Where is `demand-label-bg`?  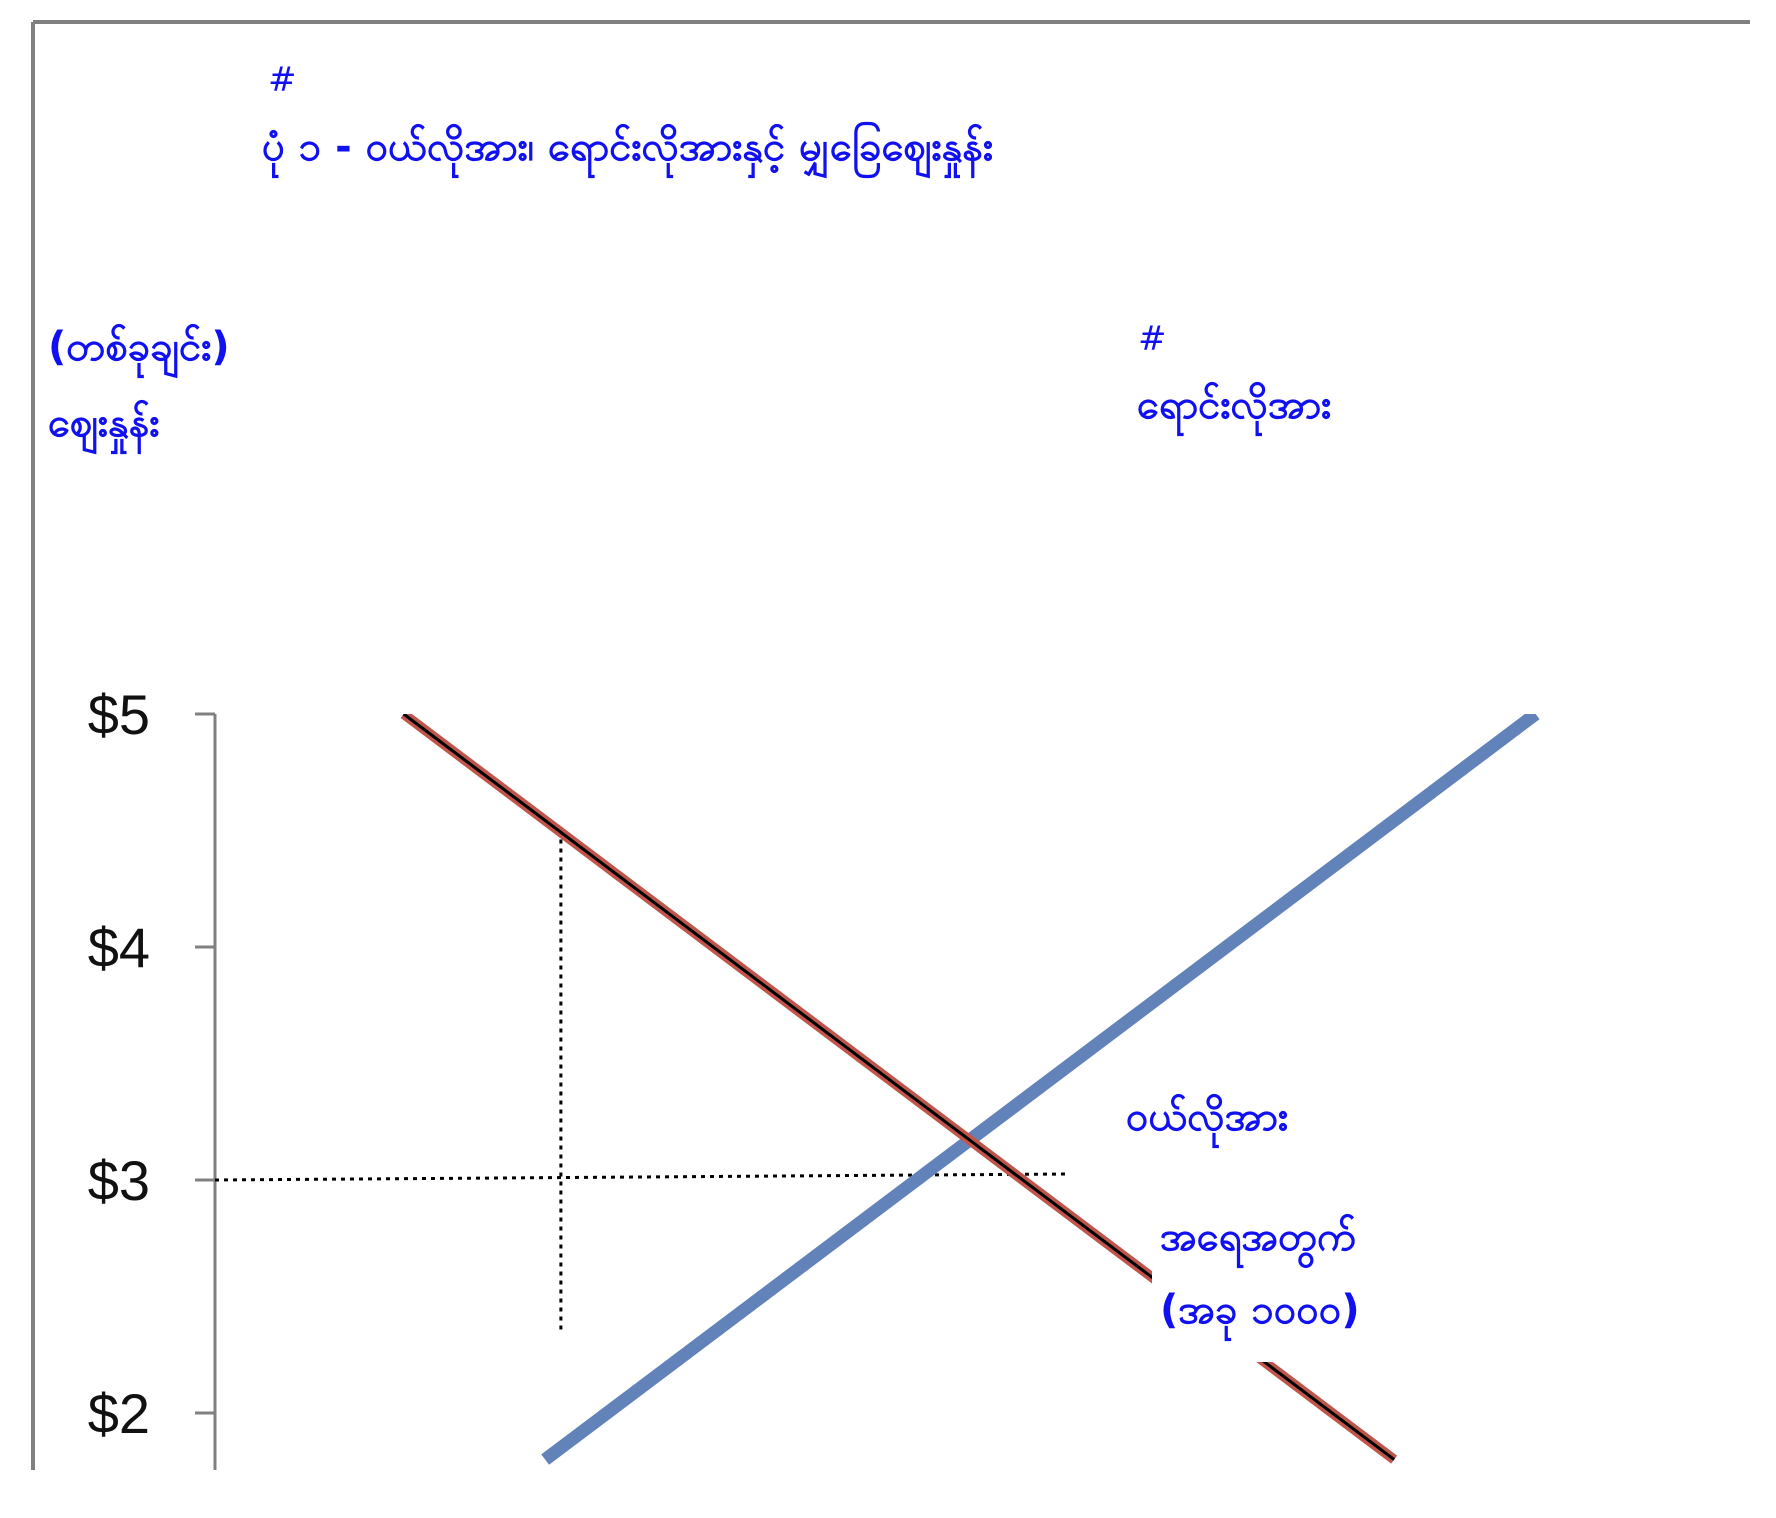 demand-label-bg is located at coordinates (1232, 1117).